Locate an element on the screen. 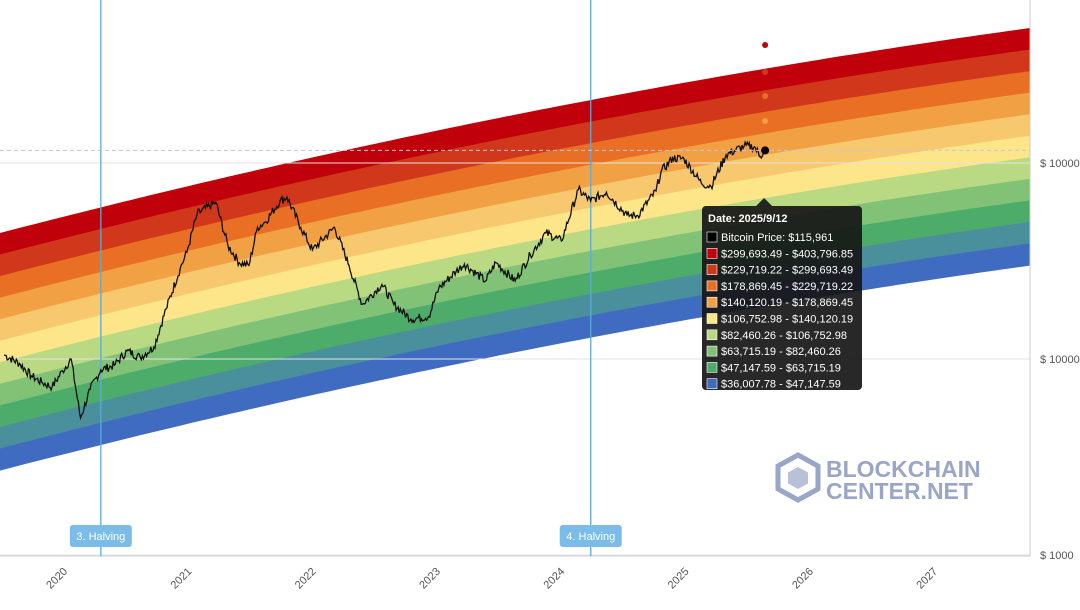 Image resolution: width=1080 pixels, height=610 pixels. tooltip-row-0: Bitcoin Price: $115,961 is located at coordinates (777, 238).